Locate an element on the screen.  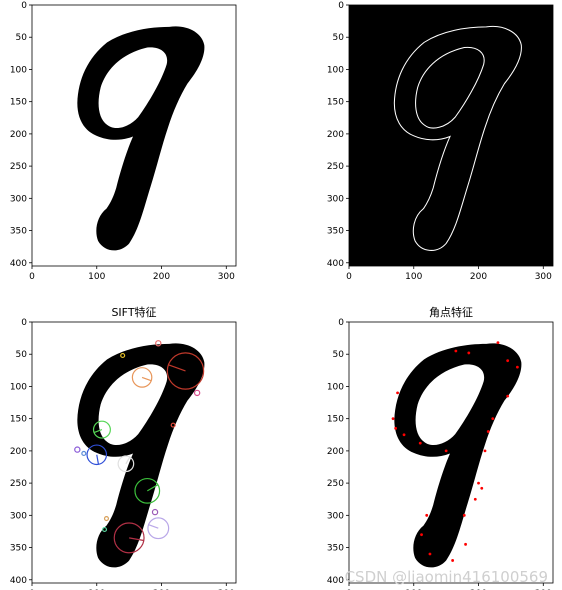
edge-inner-contour is located at coordinates (450, 87).